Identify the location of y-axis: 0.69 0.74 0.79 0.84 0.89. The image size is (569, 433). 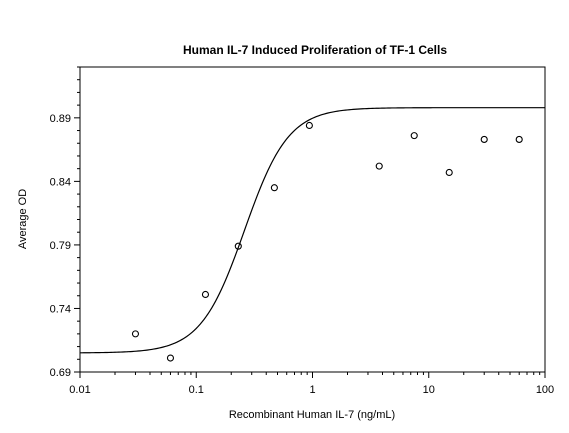
(65, 222).